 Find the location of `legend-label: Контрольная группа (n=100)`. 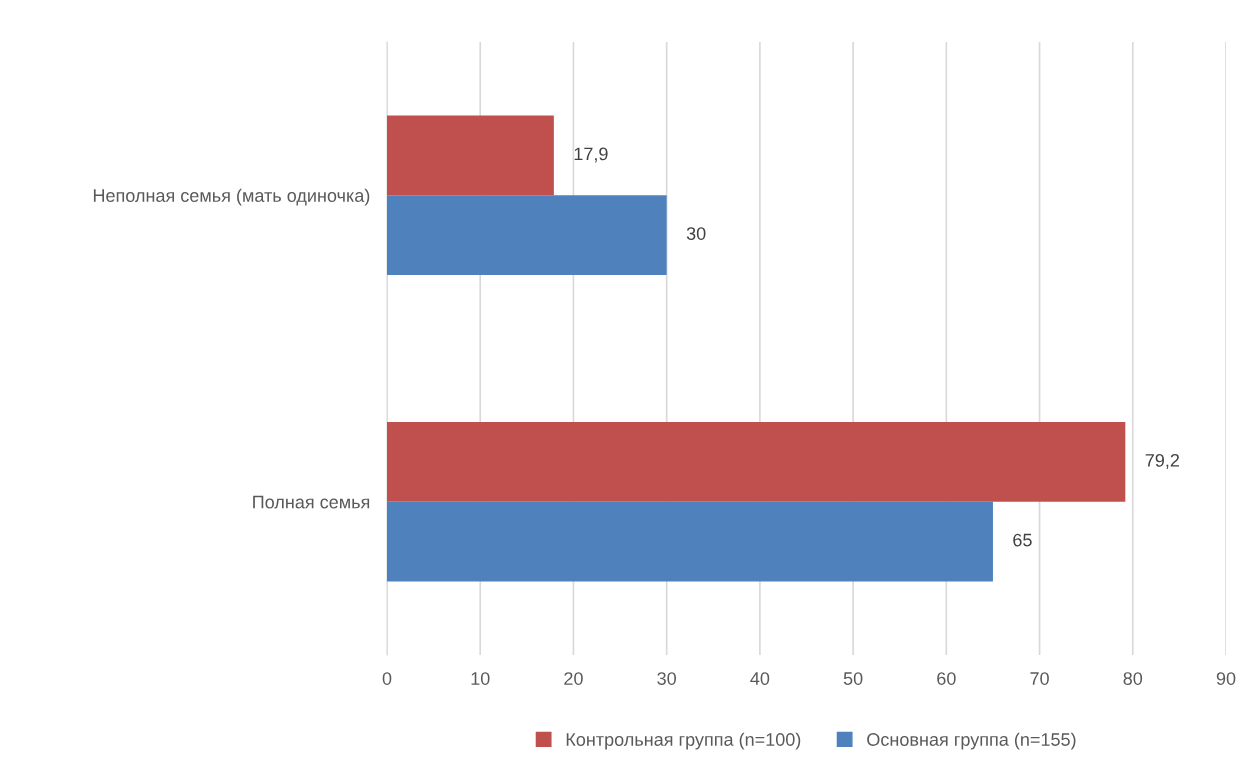

legend-label: Контрольная группа (n=100) is located at coordinates (683, 741).